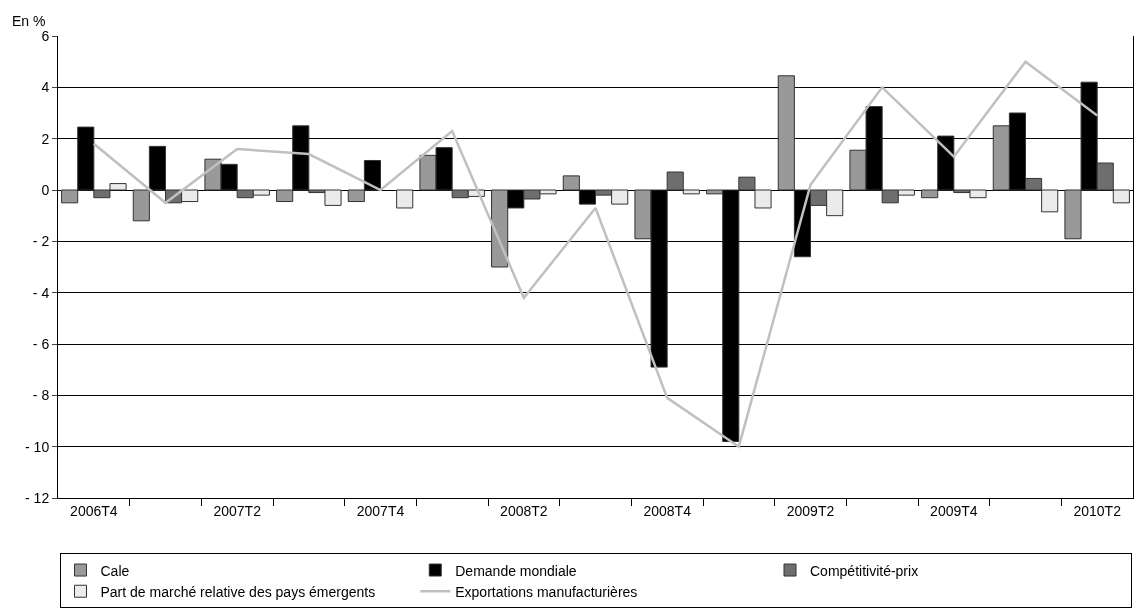  Describe the element at coordinates (41, 395) in the screenshot. I see `y-tick-label: - 8` at that location.